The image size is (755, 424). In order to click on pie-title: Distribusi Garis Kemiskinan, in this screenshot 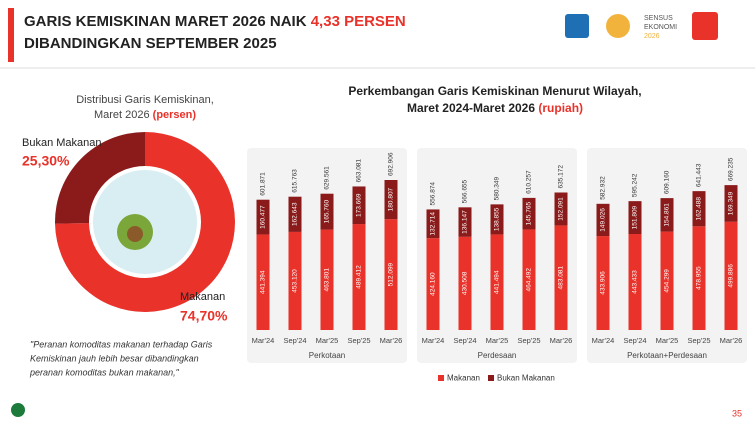, I will do `click(145, 100)`.